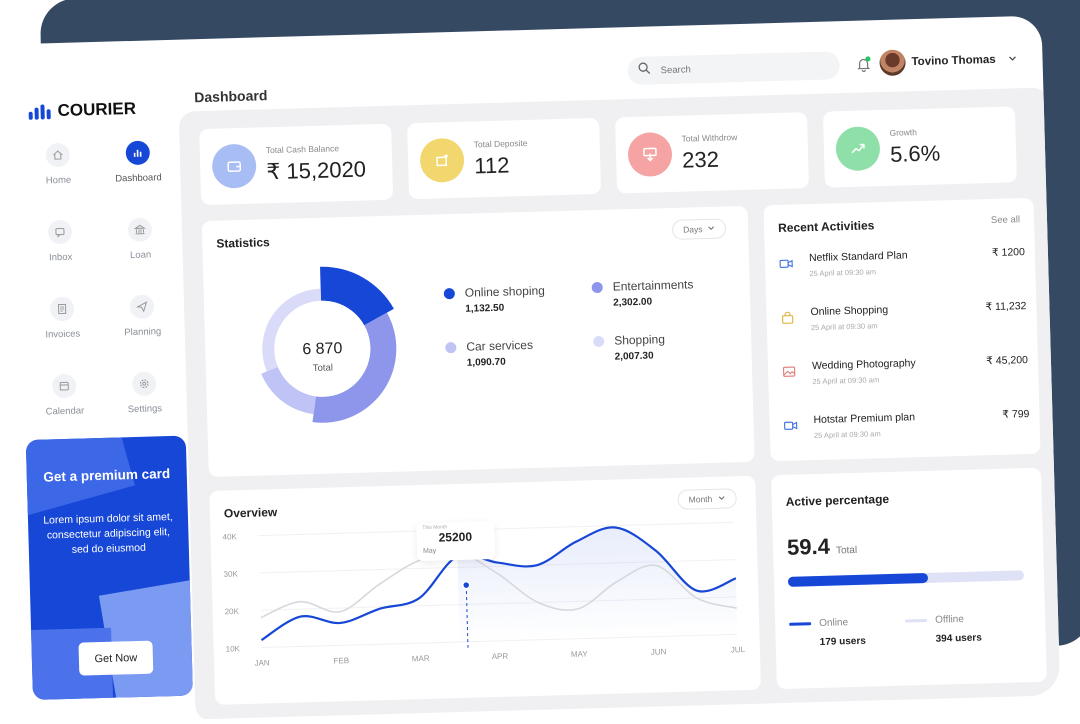  What do you see at coordinates (232, 611) in the screenshot?
I see `y-tick-label: 20K` at bounding box center [232, 611].